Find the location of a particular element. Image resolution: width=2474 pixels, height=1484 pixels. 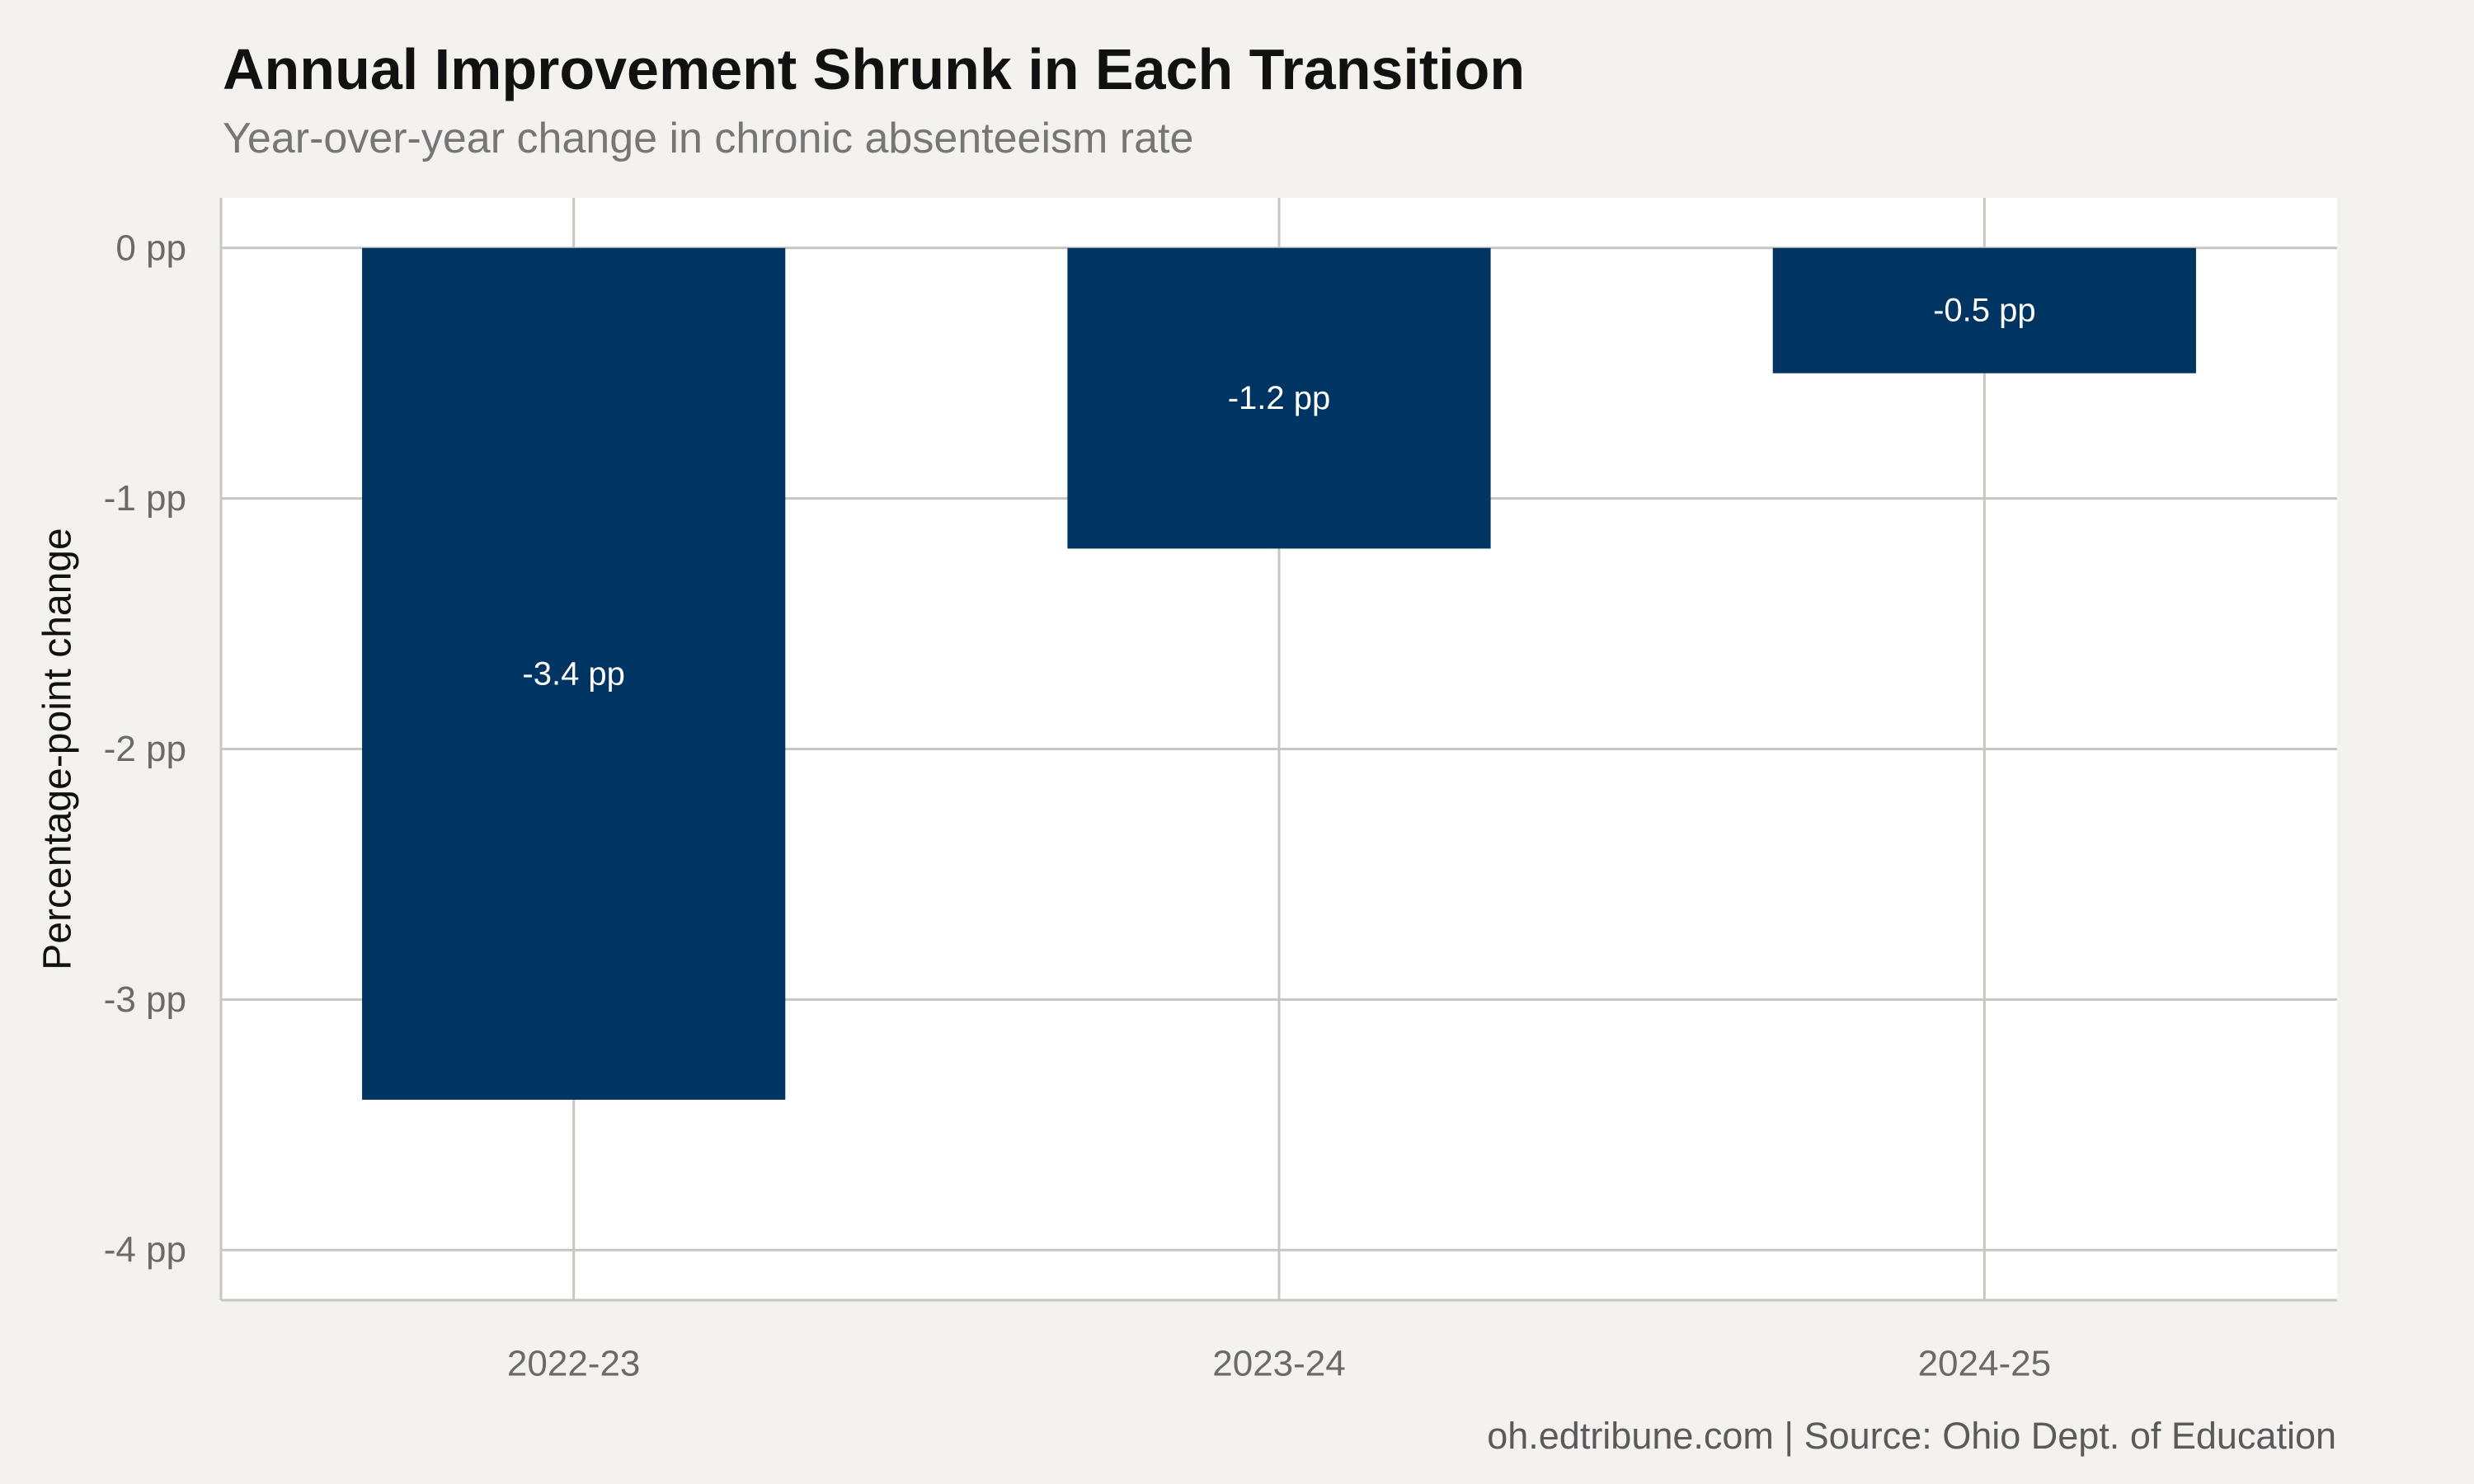

y-tick-label: -1 pp is located at coordinates (145, 499).